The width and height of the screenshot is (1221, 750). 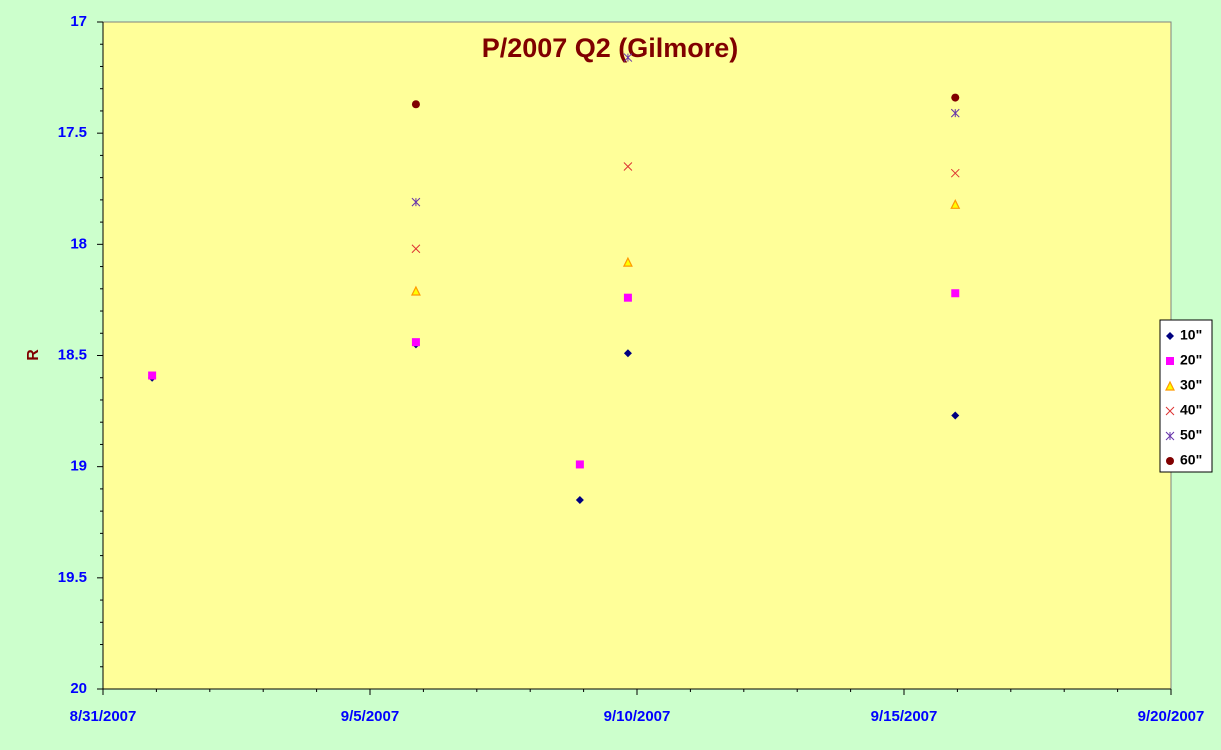 What do you see at coordinates (78, 688) in the screenshot?
I see `y-tick-label: 20` at bounding box center [78, 688].